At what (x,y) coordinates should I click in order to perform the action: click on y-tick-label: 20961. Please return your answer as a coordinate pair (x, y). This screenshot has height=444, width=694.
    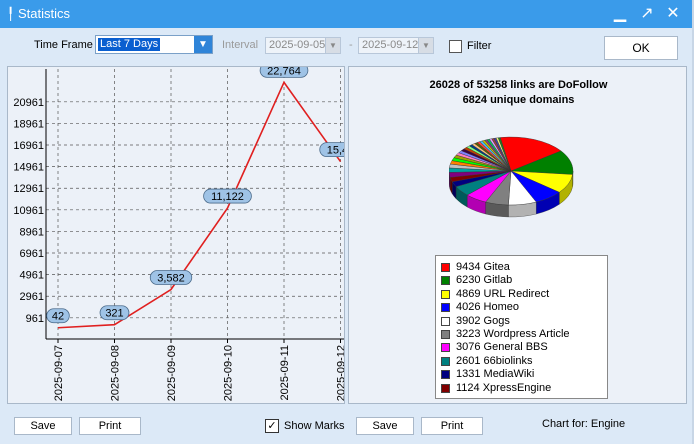
    Looking at the image, I should click on (28, 103).